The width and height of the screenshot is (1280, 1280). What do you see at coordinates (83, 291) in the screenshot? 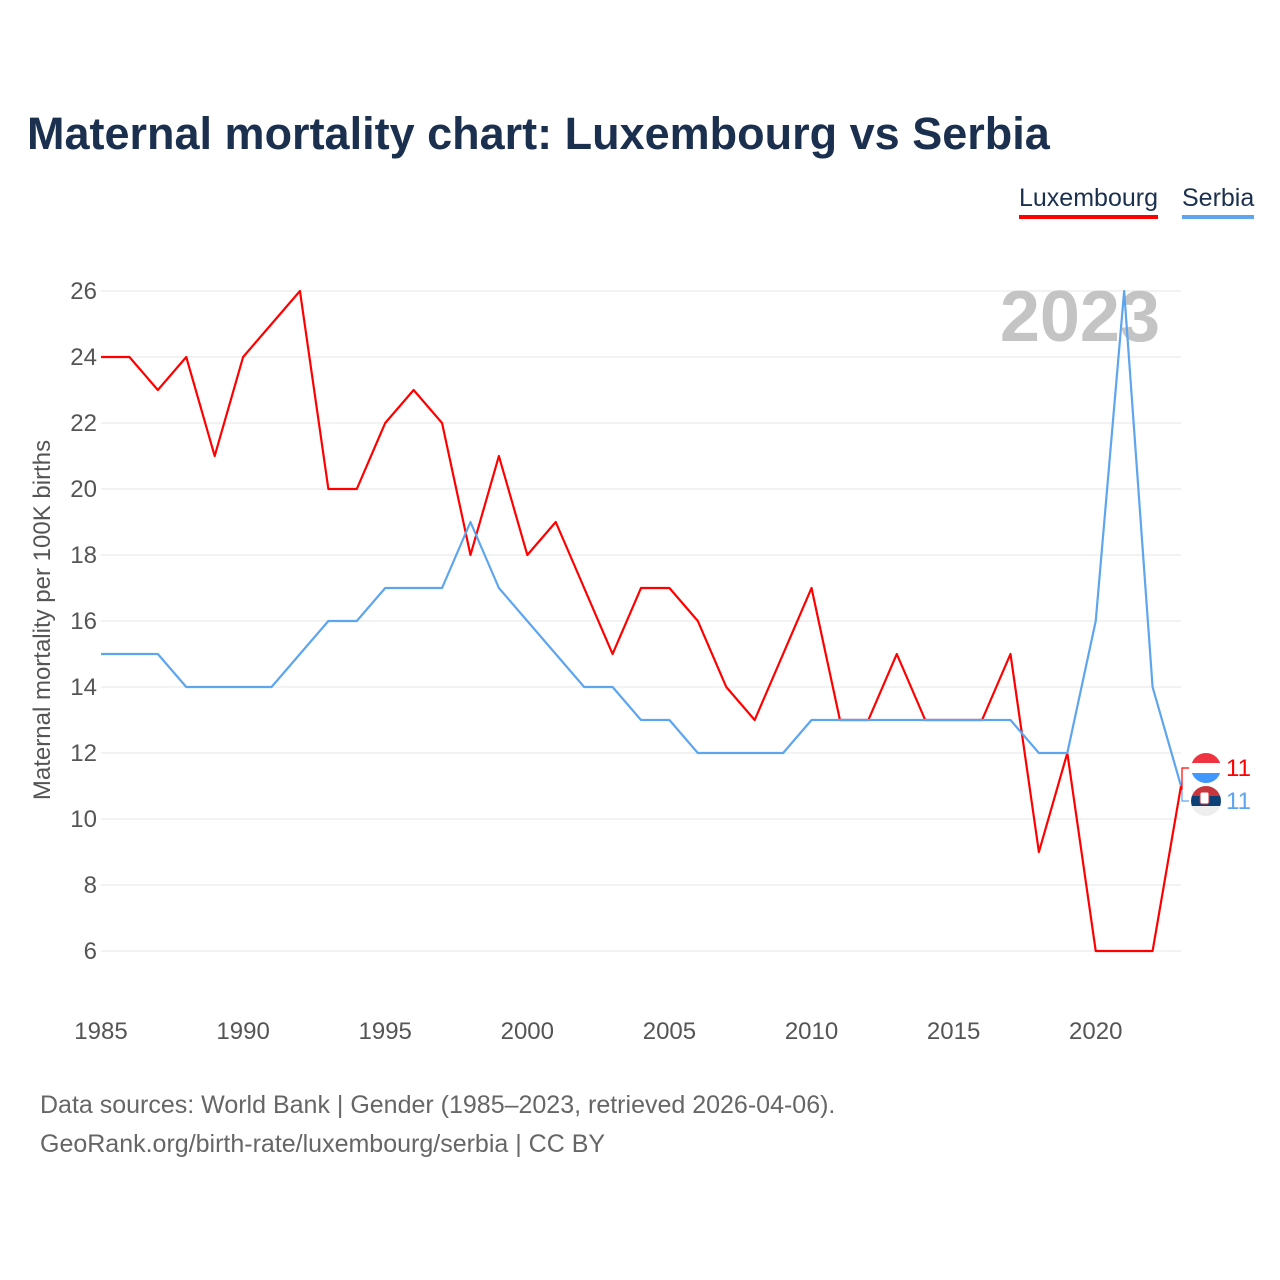
I see `y-tick-label: 26` at bounding box center [83, 291].